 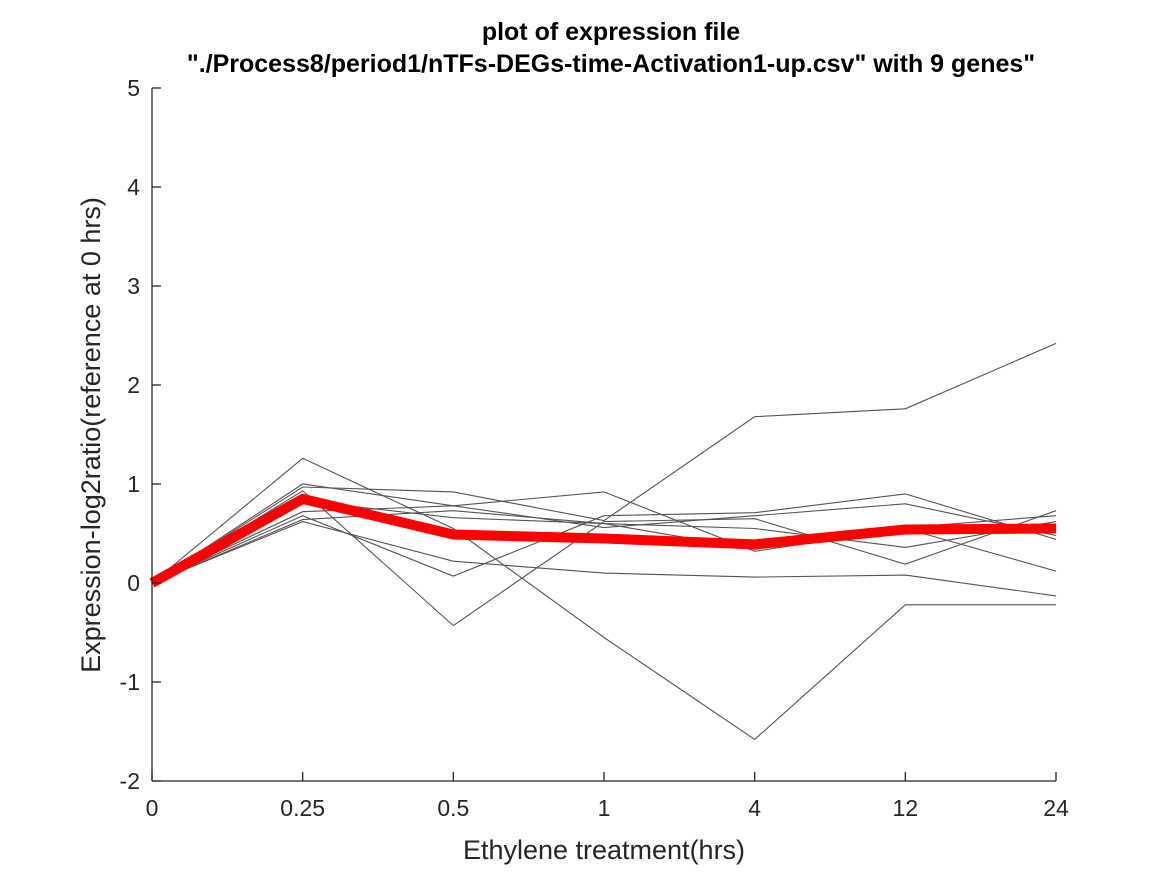 I want to click on y-tick-label: 3, so click(x=133, y=286).